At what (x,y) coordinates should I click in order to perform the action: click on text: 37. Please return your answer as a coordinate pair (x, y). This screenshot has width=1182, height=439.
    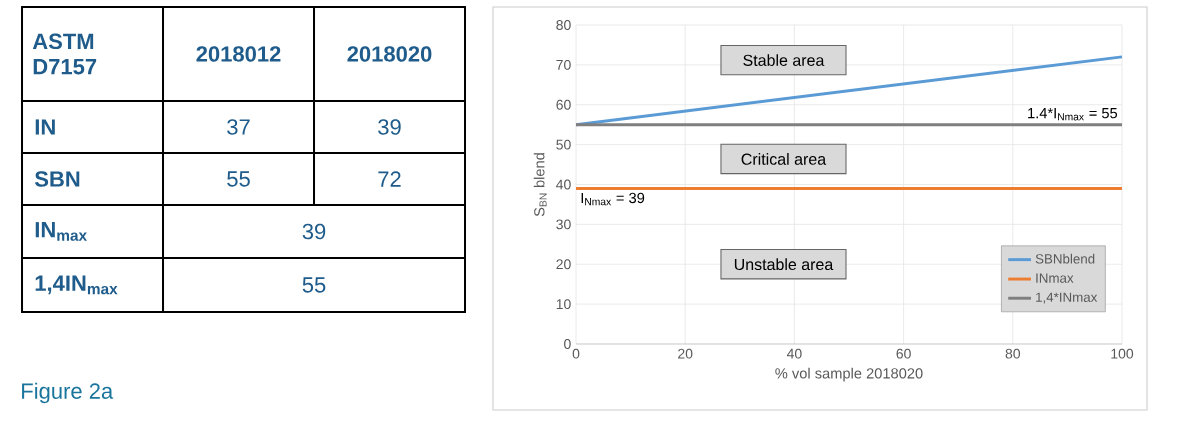
    Looking at the image, I should click on (238, 127).